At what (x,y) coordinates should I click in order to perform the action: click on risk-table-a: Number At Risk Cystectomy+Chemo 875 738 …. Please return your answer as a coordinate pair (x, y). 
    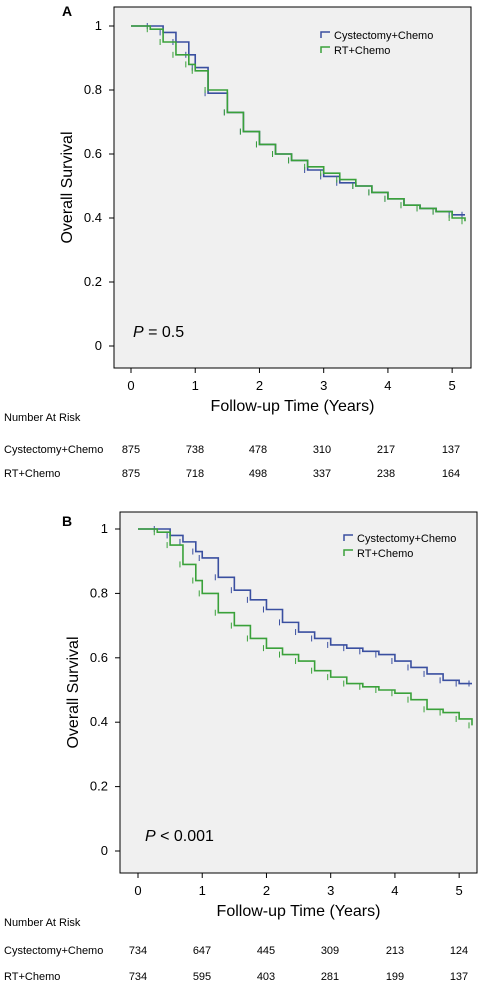
    Looking at the image, I should click on (240, 452).